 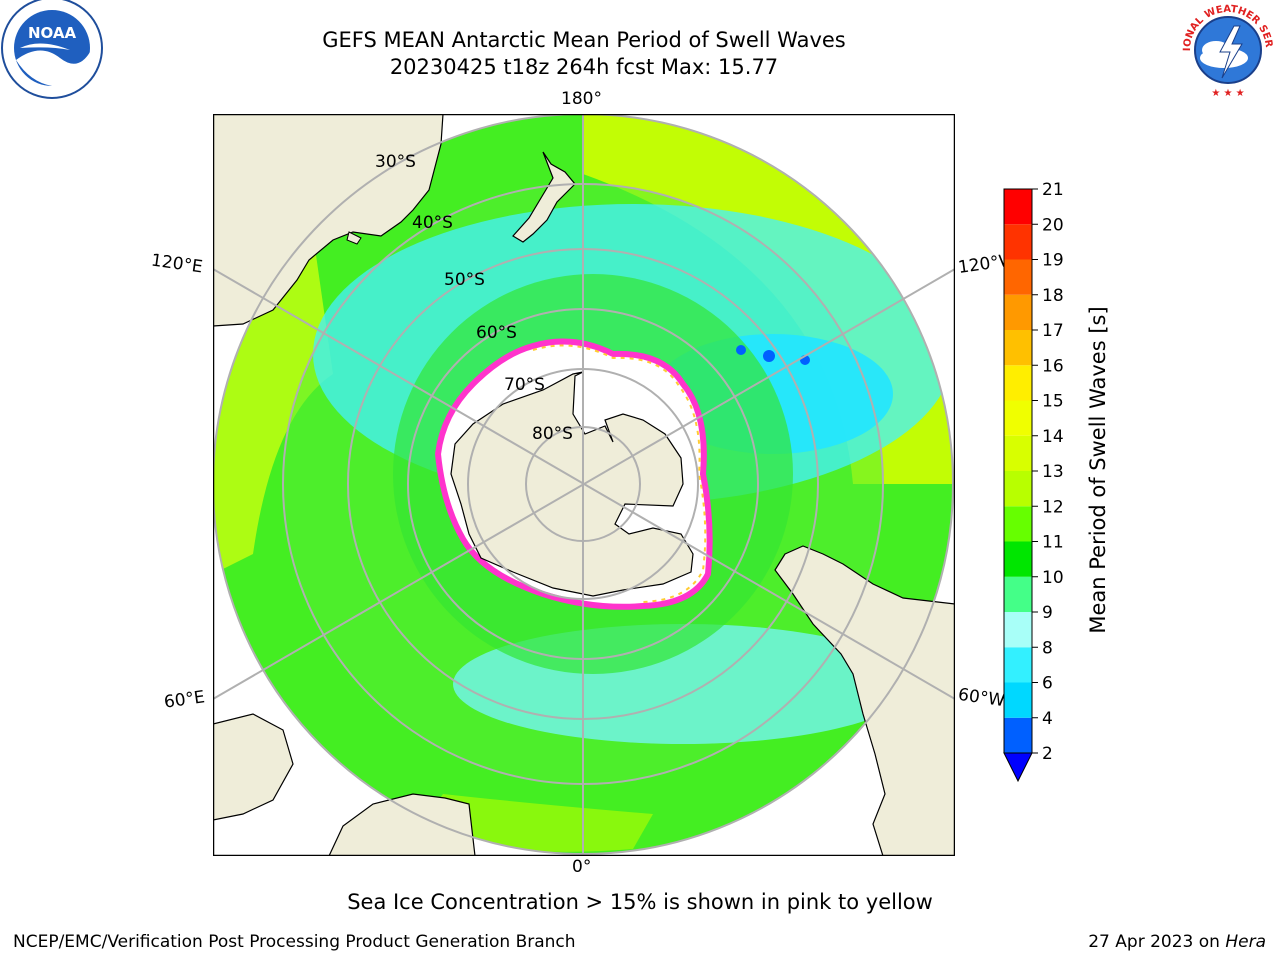 What do you see at coordinates (544, 197) in the screenshot?
I see `land-new-zealand` at bounding box center [544, 197].